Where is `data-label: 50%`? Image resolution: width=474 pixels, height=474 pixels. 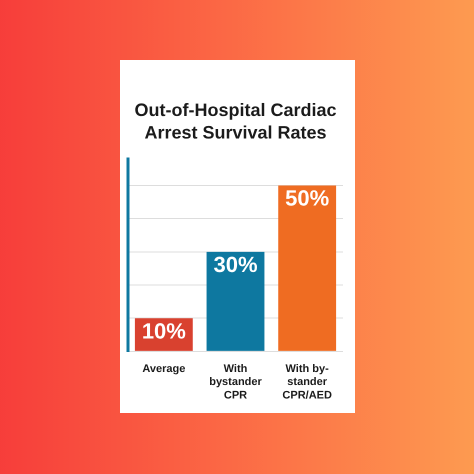 data-label: 50% is located at coordinates (307, 198).